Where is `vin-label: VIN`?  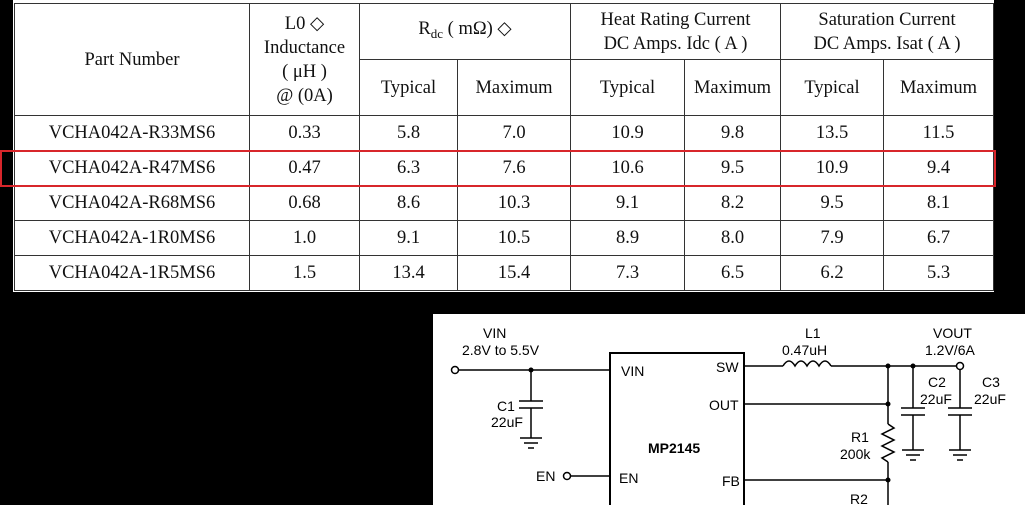 vin-label: VIN is located at coordinates (494, 333).